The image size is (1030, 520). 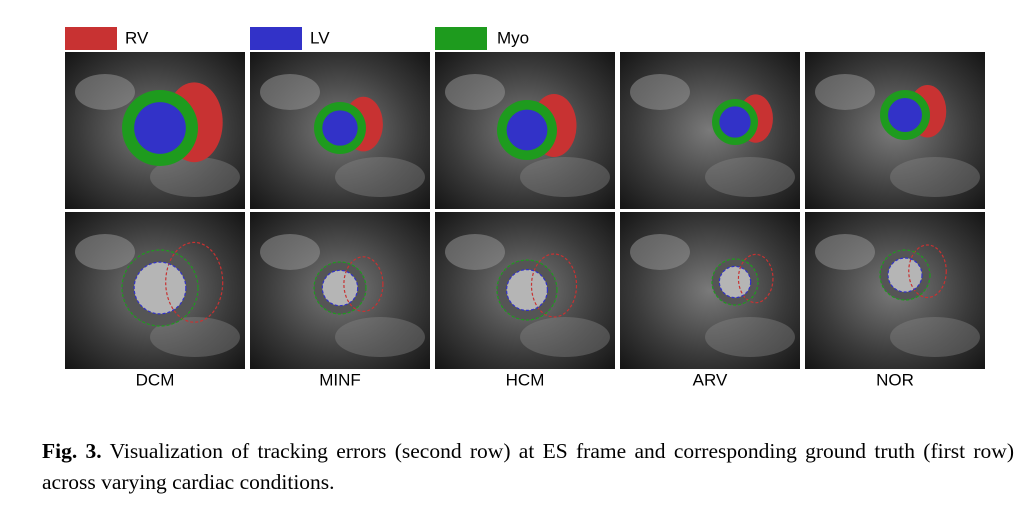 I want to click on column-label: HCM, so click(x=525, y=379).